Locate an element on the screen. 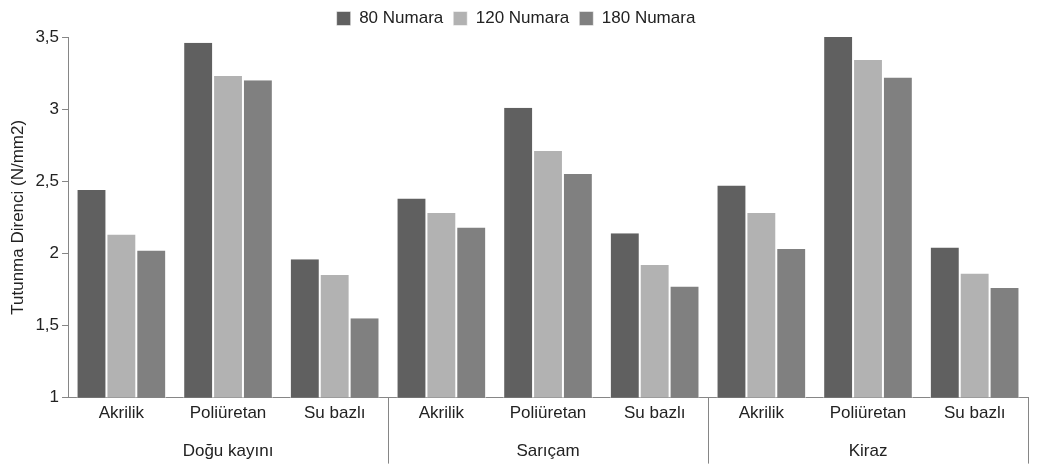 This screenshot has height=464, width=1038. legend-label: 180 Numara is located at coordinates (648, 18).